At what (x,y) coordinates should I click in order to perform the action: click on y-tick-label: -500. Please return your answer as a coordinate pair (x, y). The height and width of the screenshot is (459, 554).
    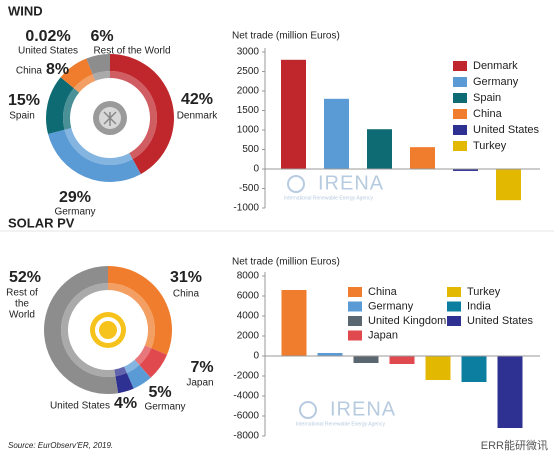
    Looking at the image, I should click on (249, 188).